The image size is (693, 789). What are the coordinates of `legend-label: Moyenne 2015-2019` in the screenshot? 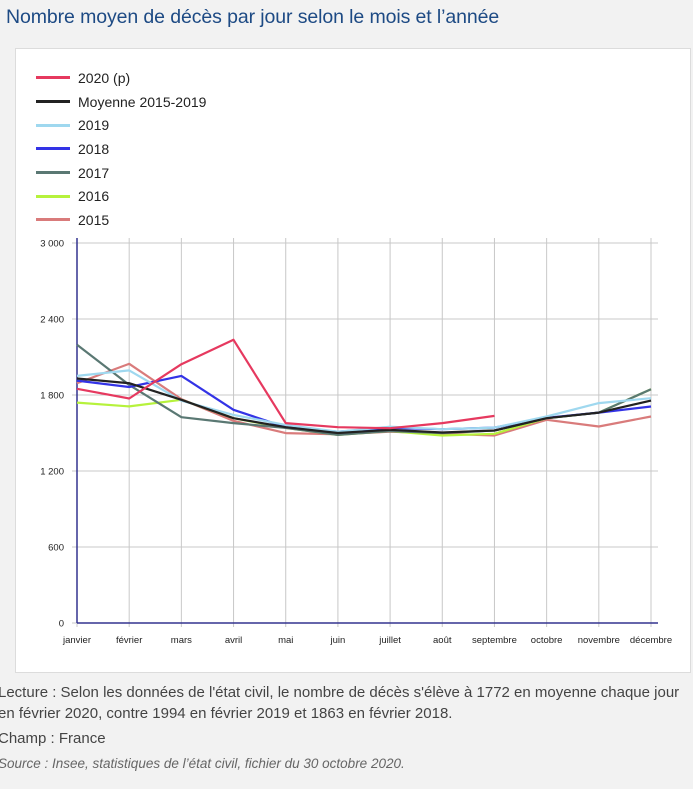 It's located at (142, 101).